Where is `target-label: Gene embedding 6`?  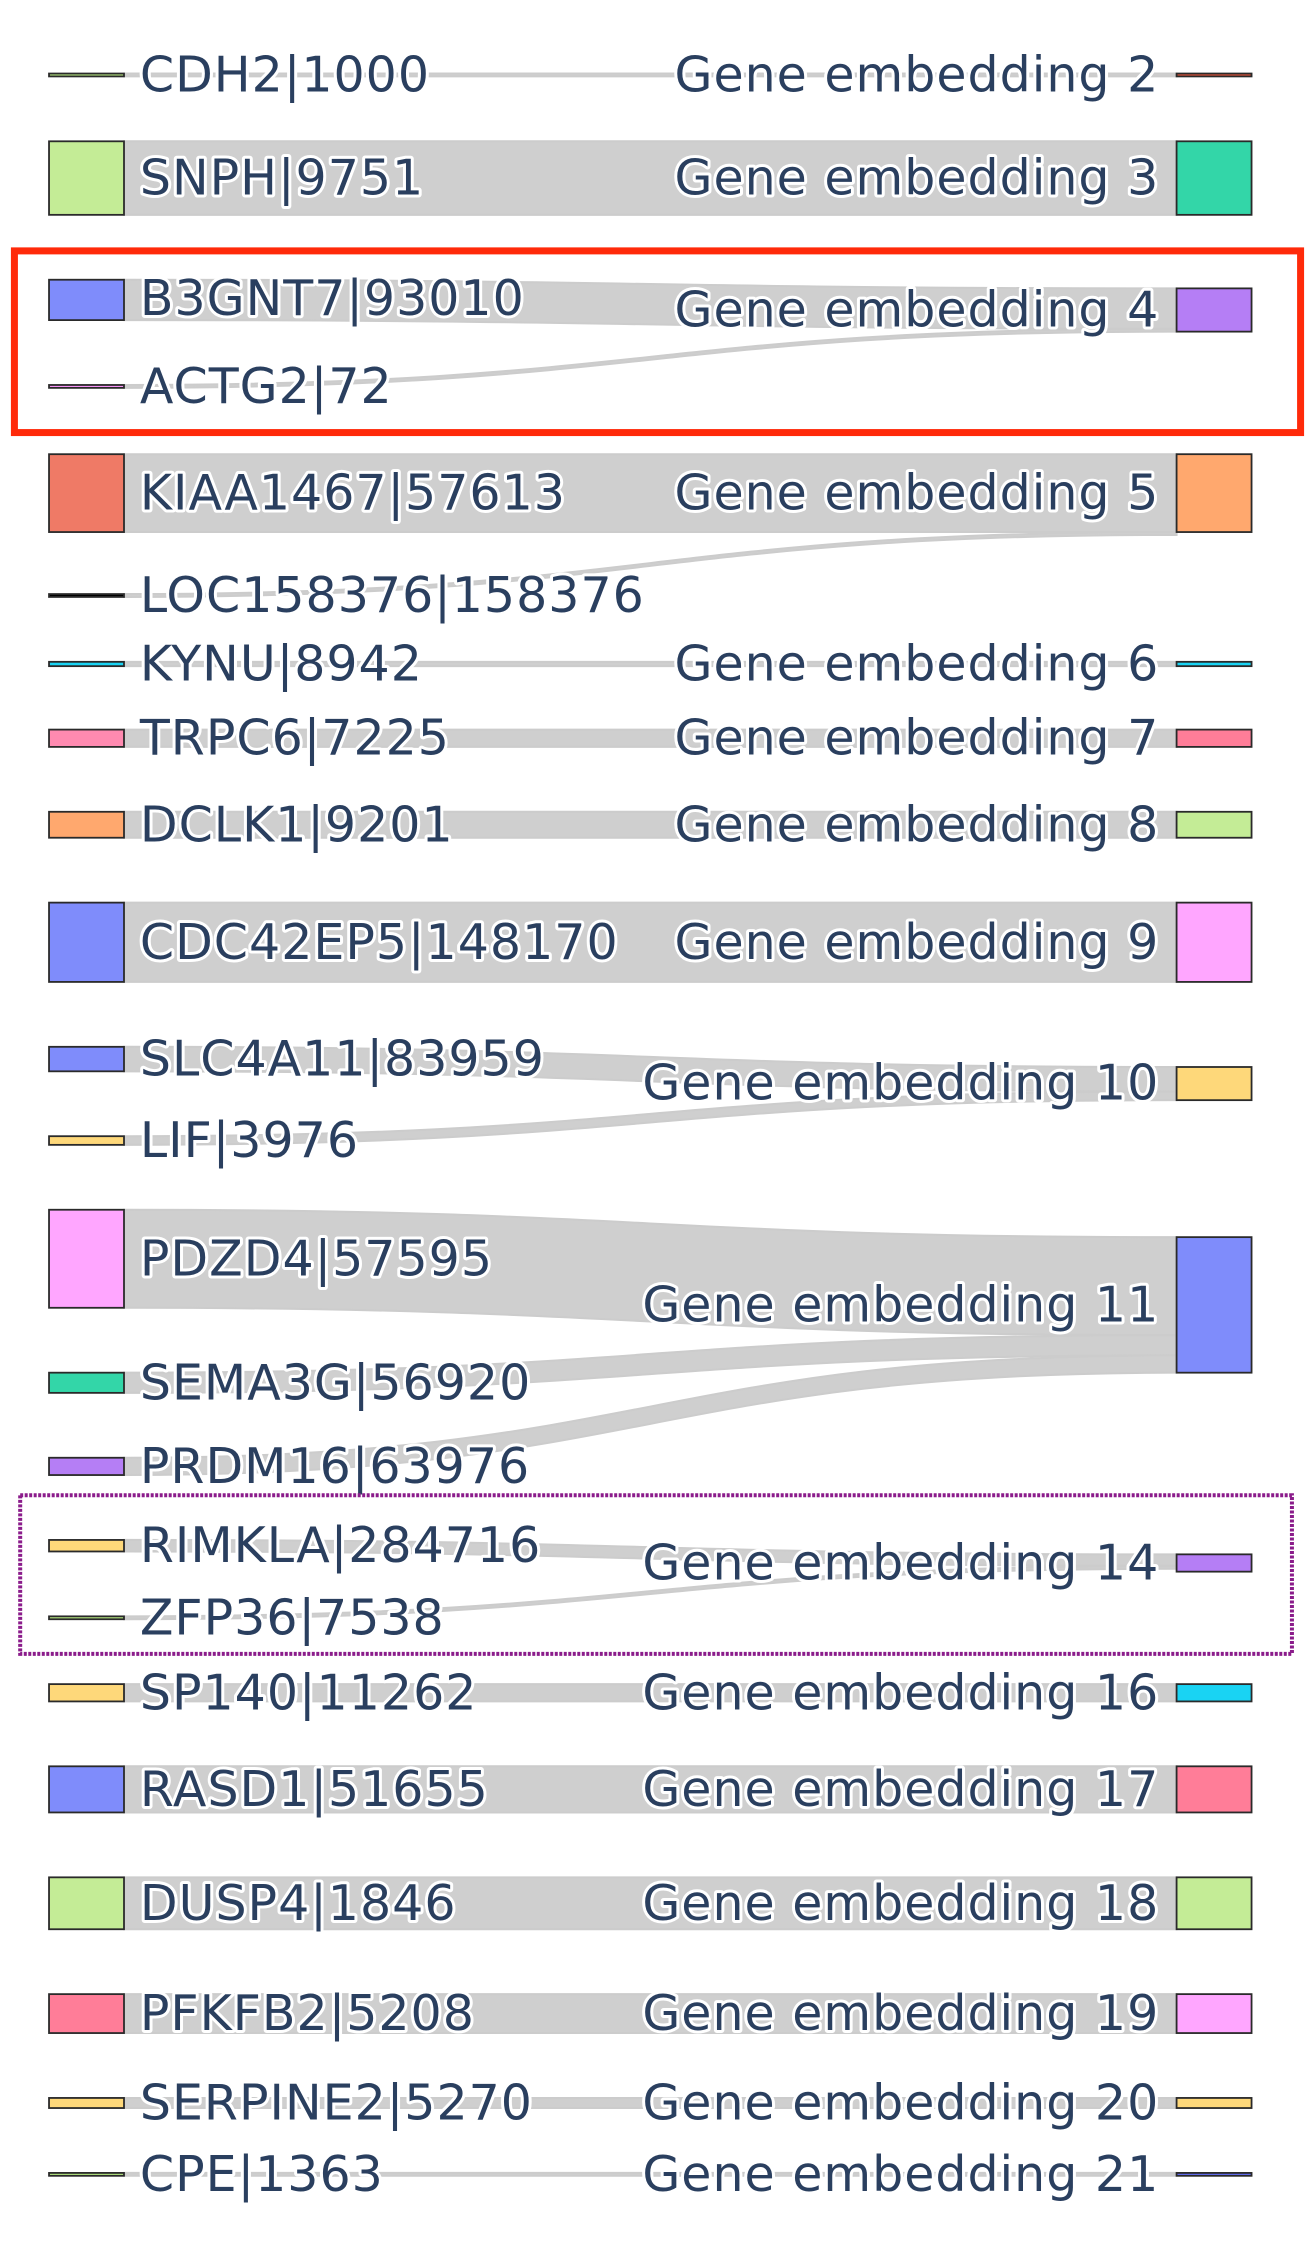 target-label: Gene embedding 6 is located at coordinates (917, 663).